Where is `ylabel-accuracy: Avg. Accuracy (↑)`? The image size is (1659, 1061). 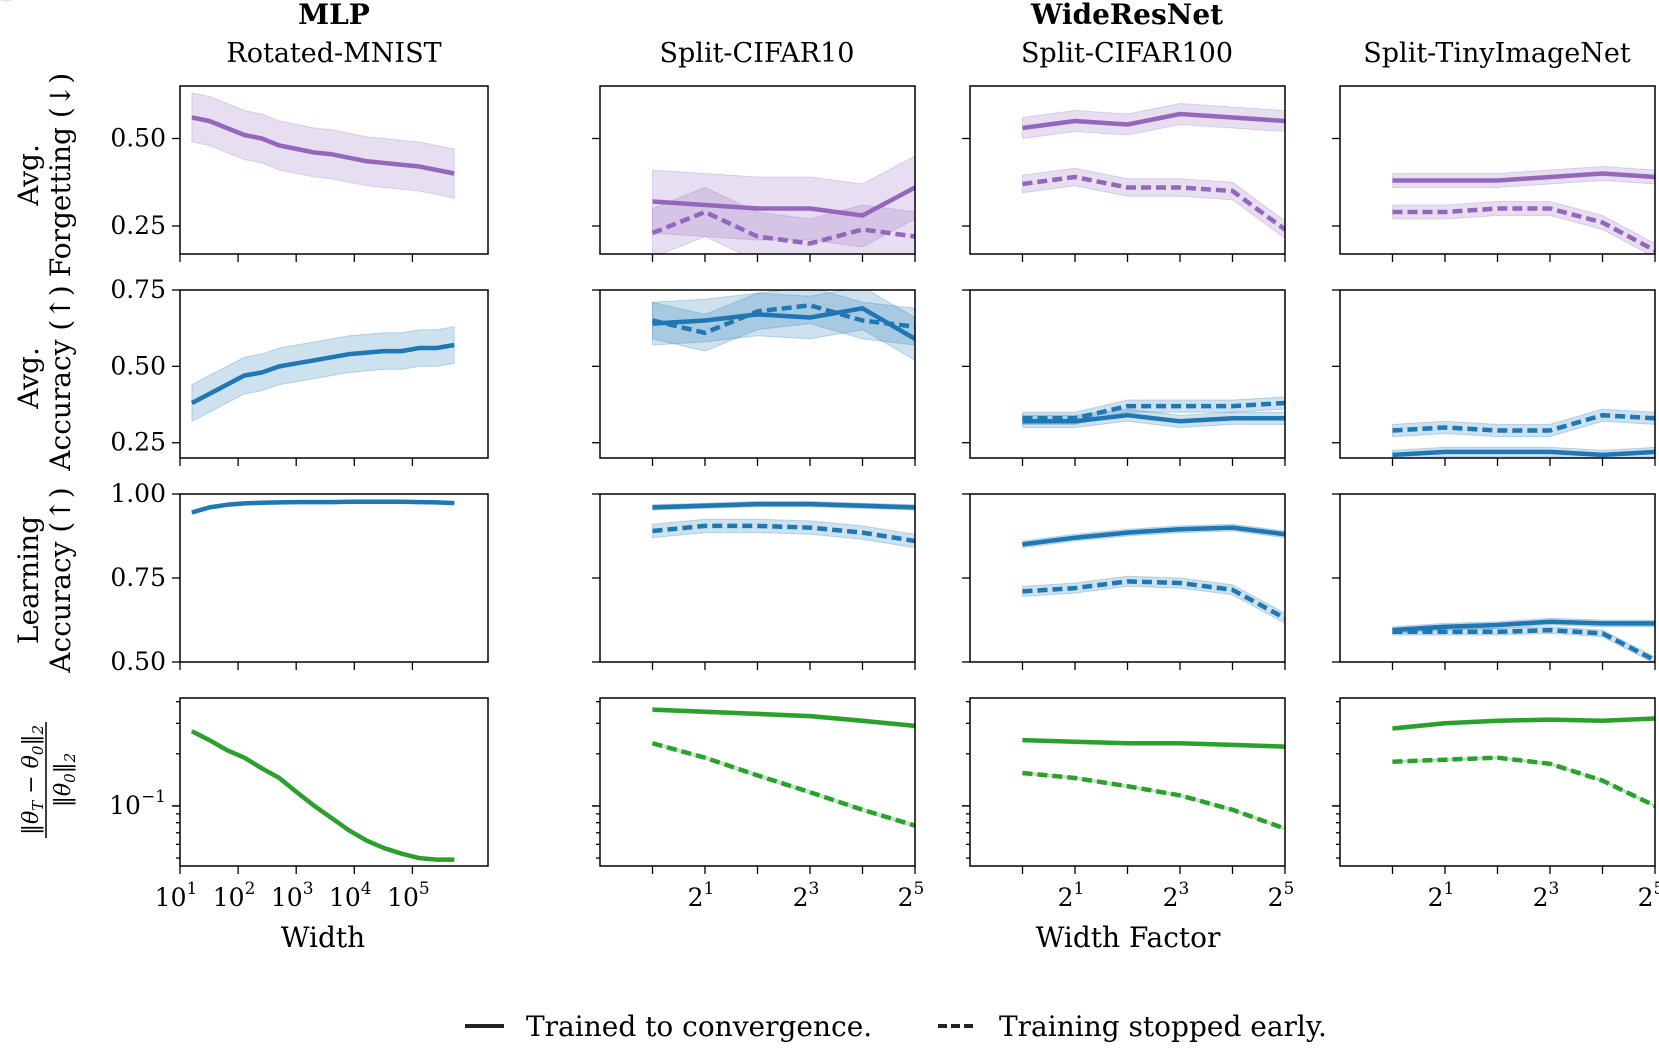 ylabel-accuracy: Avg. Accuracy (↑) is located at coordinates (44, 378).